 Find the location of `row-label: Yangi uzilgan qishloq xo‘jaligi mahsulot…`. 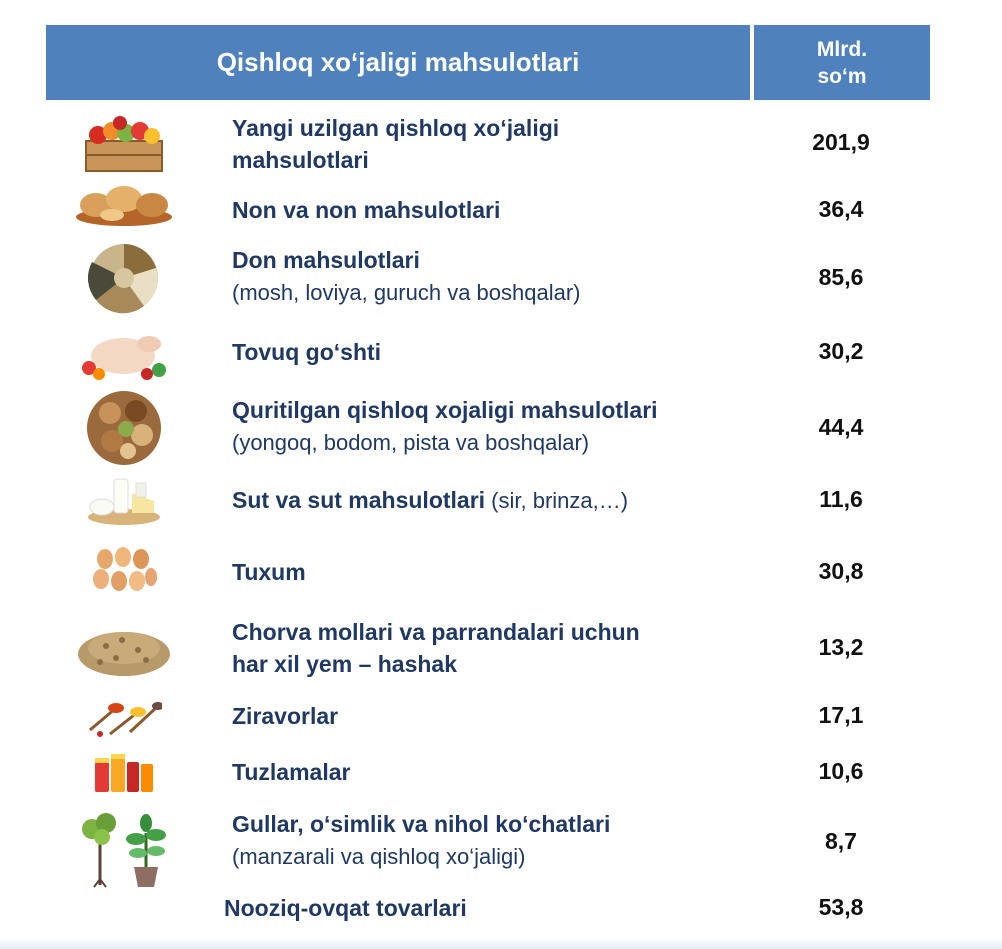

row-label: Yangi uzilgan qishloq xo‘jaligi mahsulot… is located at coordinates (502, 144).